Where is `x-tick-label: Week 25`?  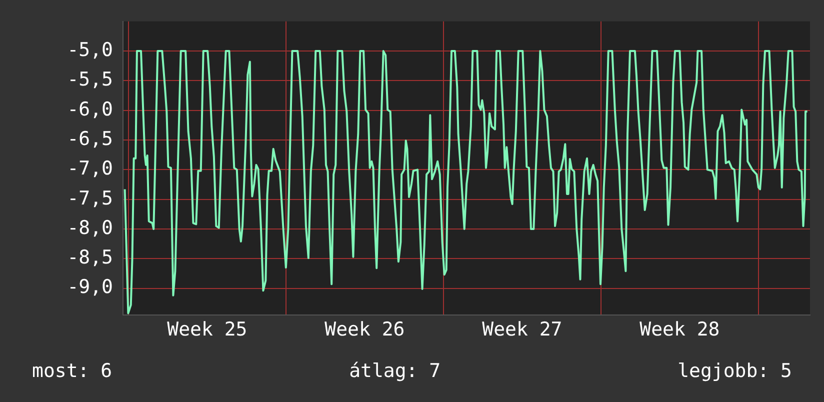
x-tick-label: Week 25 is located at coordinates (207, 329).